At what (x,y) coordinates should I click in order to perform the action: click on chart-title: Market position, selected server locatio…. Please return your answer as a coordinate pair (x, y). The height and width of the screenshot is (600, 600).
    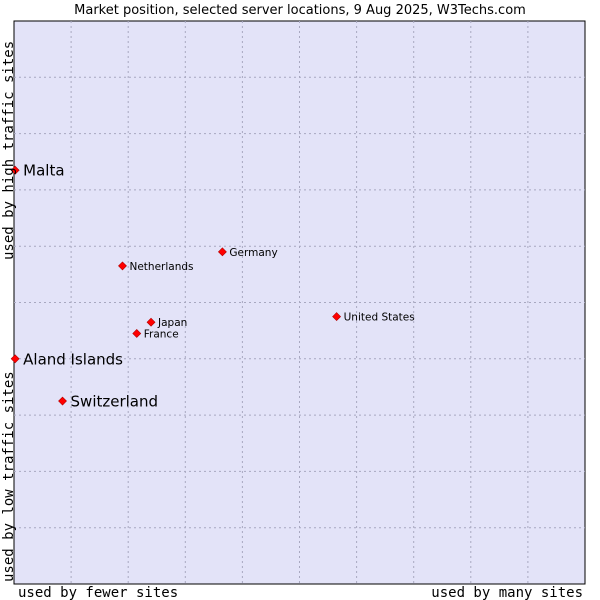
    Looking at the image, I should click on (300, 10).